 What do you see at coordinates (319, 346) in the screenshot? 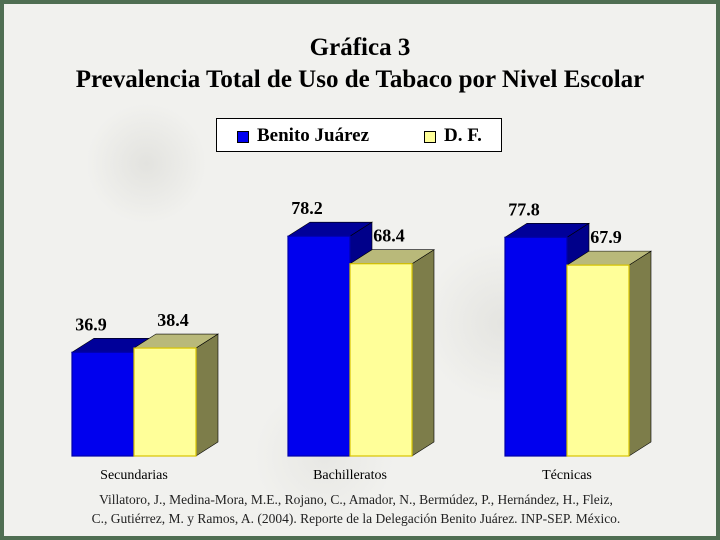
I see `bar-benito-juarez-bachilleratos` at bounding box center [319, 346].